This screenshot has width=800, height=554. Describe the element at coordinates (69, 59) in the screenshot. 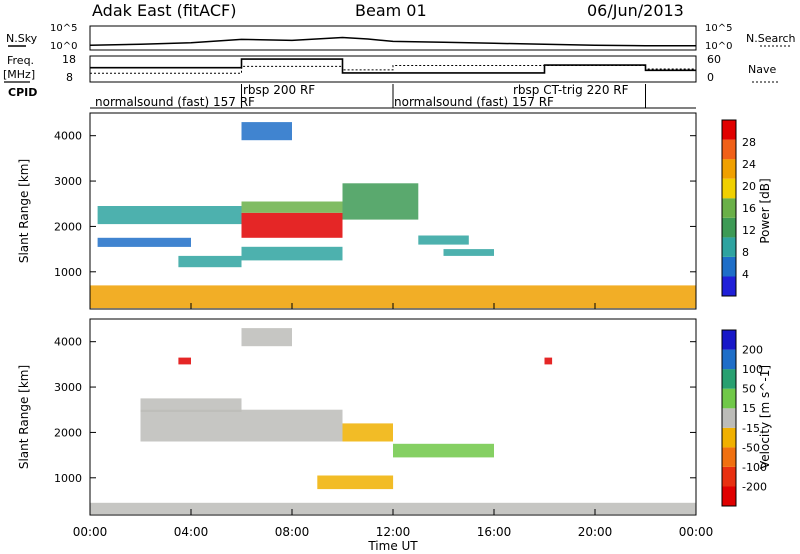

I see `freq-tick-top: 18` at that location.